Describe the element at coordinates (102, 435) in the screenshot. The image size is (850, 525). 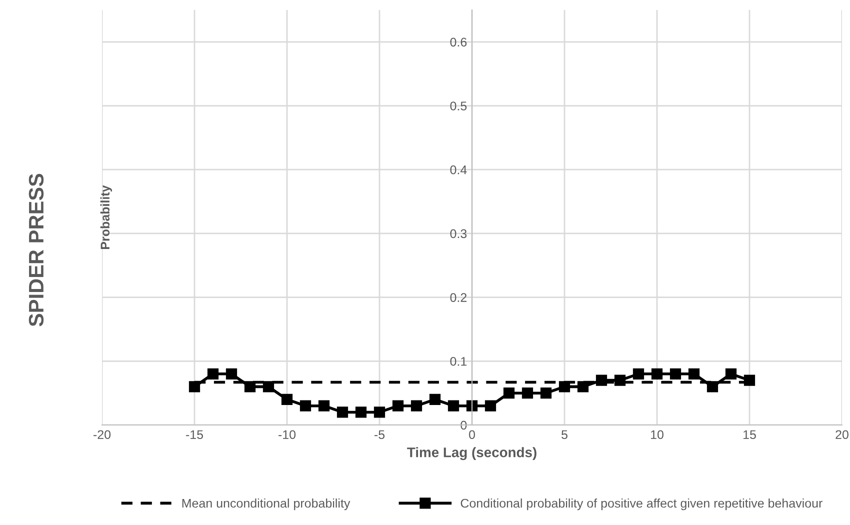
I see `x-tick-label: -20` at that location.